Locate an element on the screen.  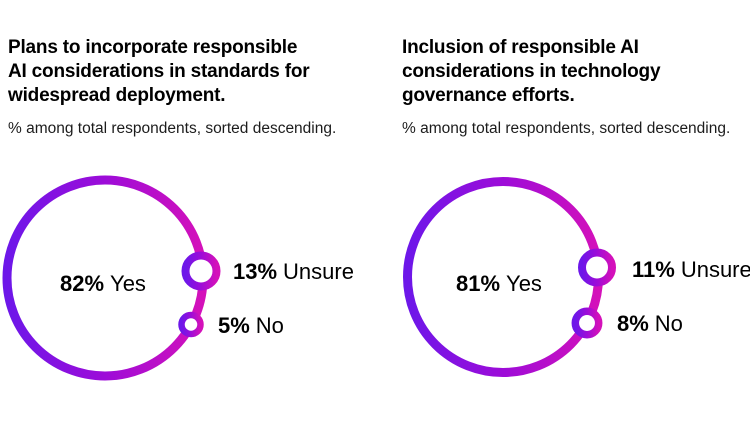
left-chart-title-line1: Plans to incorporate responsible is located at coordinates (153, 47).